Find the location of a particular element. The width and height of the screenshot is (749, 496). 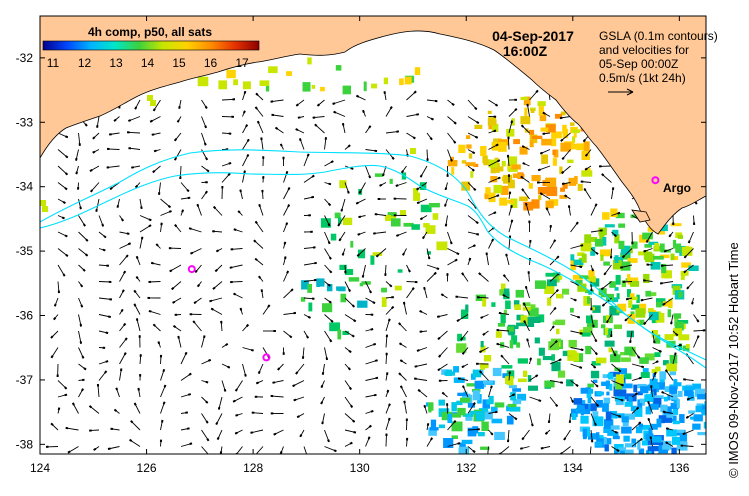

colorbar is located at coordinates (151, 45).